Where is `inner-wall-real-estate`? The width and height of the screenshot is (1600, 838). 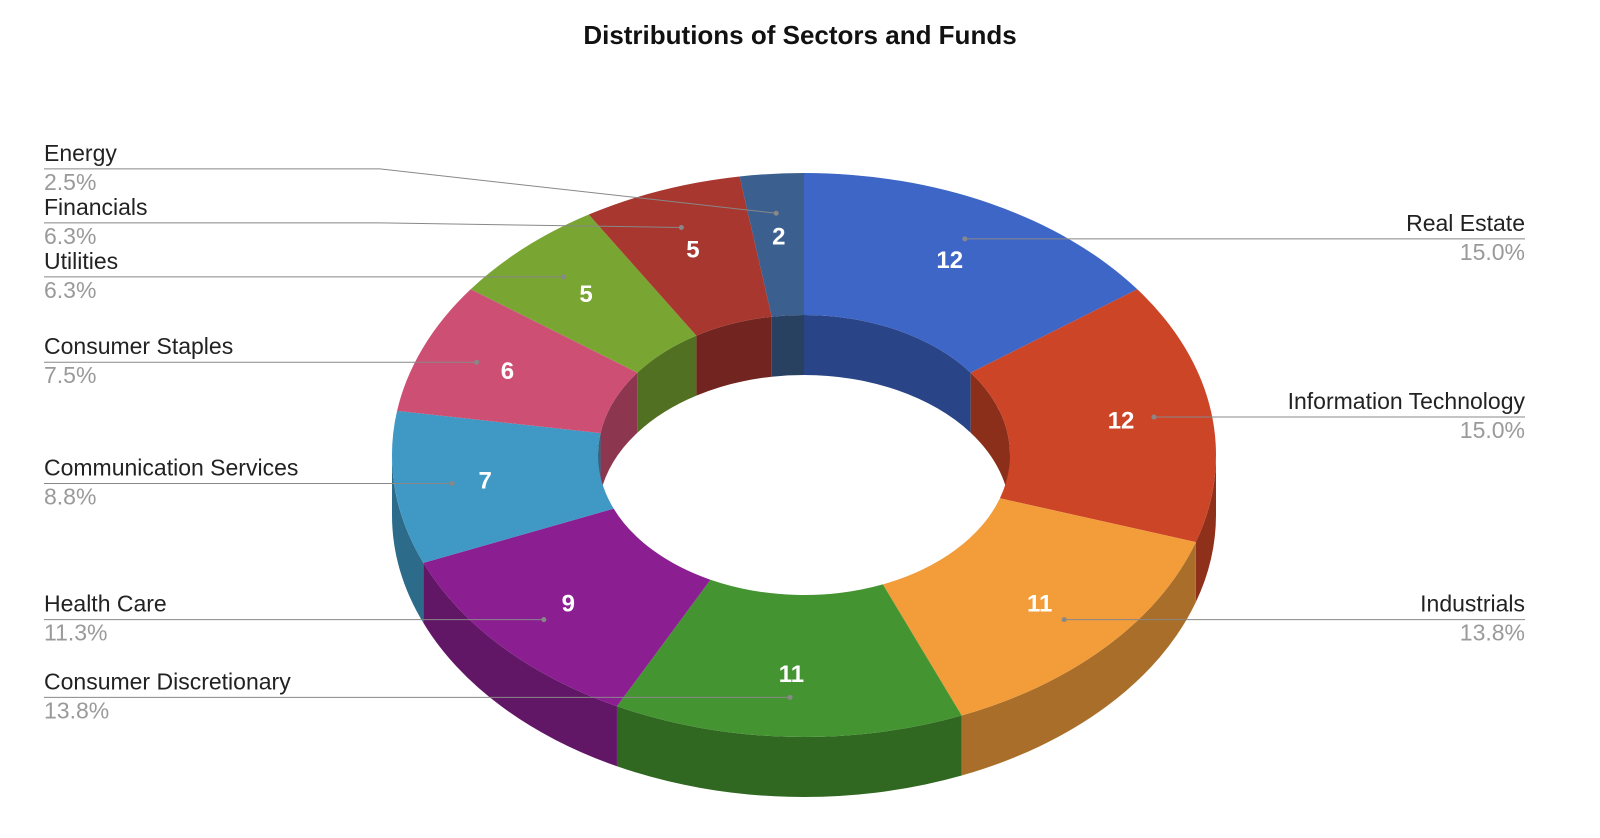
inner-wall-real-estate is located at coordinates (887, 374).